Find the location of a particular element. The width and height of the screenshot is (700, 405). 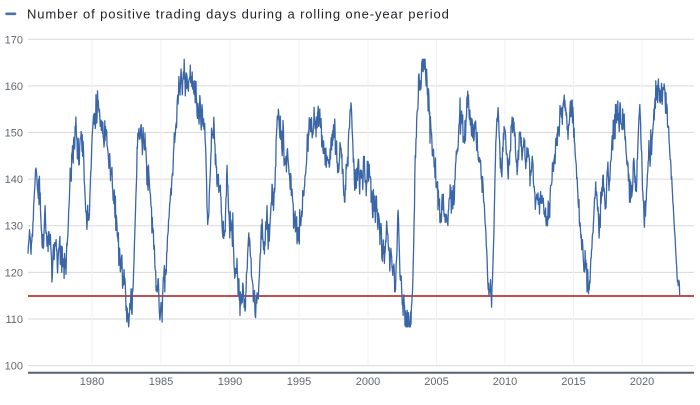

svg-text: 1980 is located at coordinates (92, 382).